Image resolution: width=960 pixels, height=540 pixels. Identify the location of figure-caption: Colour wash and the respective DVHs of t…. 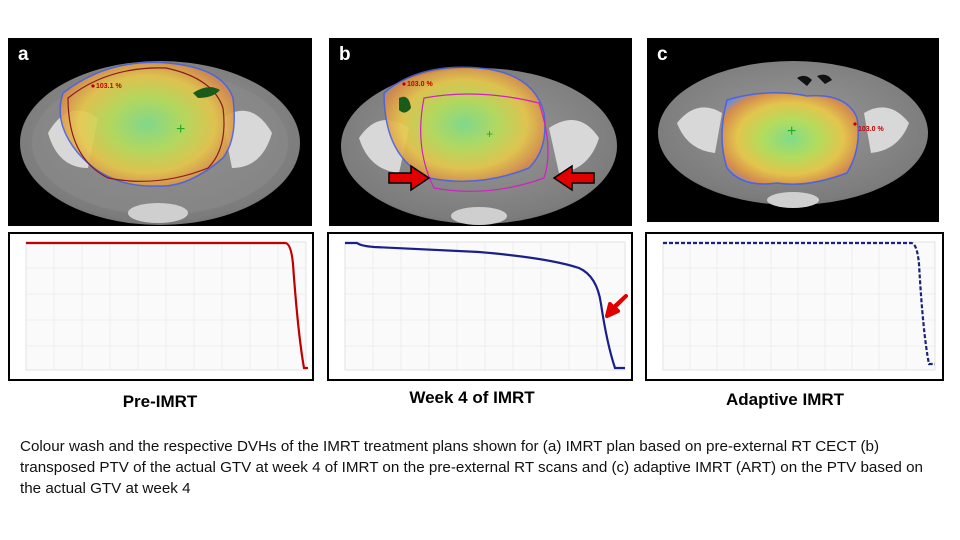
(471, 467).